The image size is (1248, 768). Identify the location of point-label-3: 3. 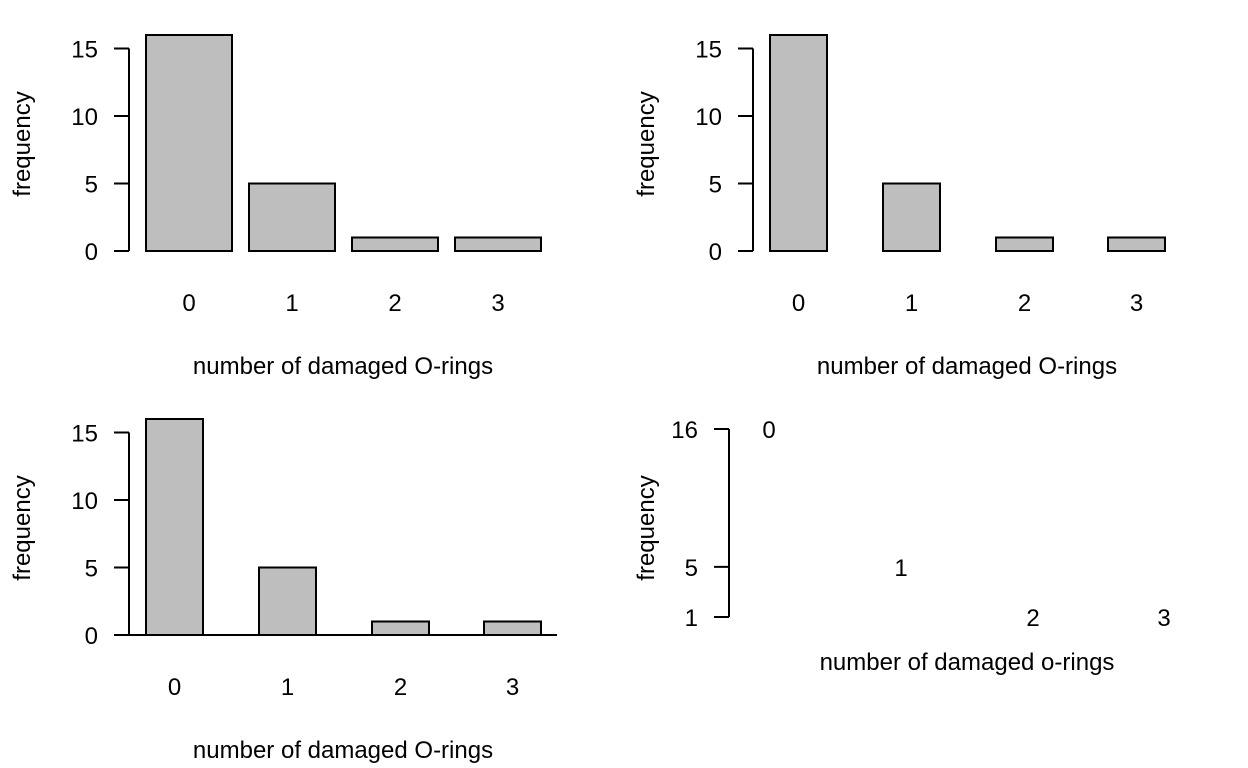
(1163, 618).